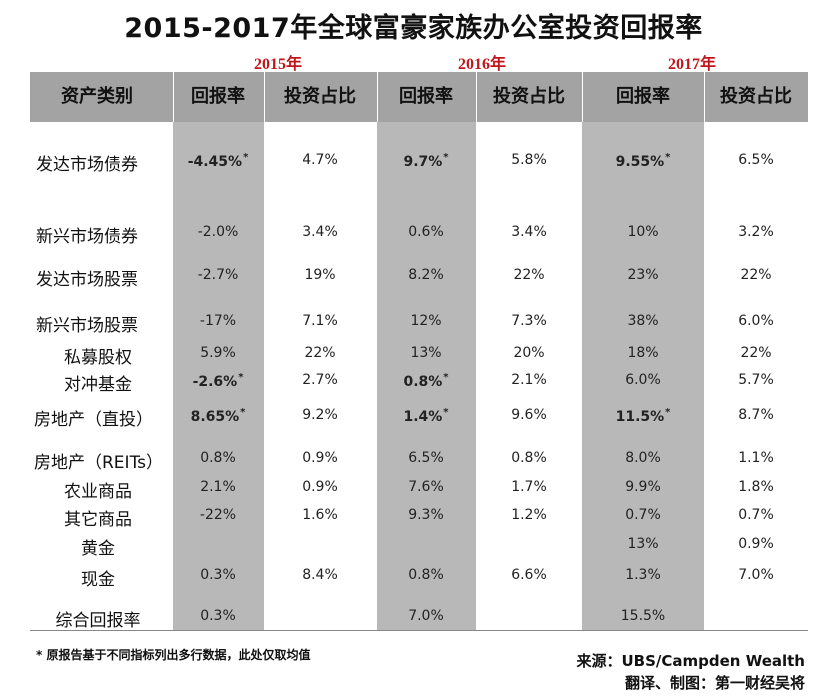 The image size is (827, 696). I want to click on table-cell: 4.7%, so click(320, 160).